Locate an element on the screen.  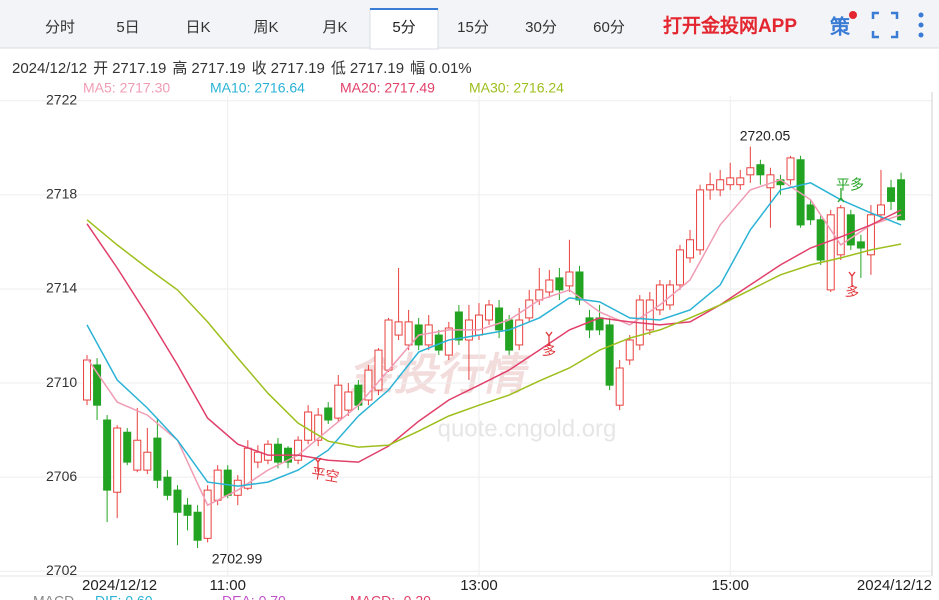
annotation: 平空 is located at coordinates (325, 474).